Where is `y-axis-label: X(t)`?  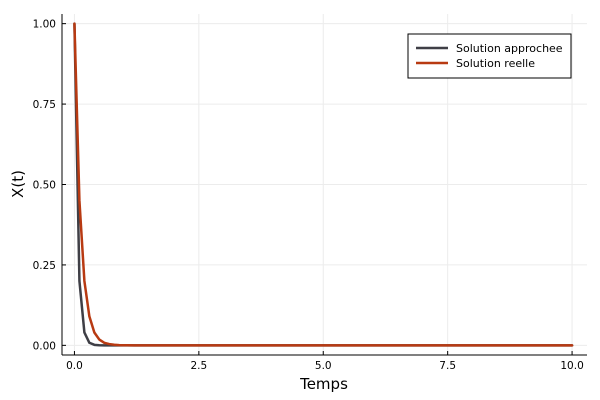
y-axis-label: X(t) is located at coordinates (18, 184).